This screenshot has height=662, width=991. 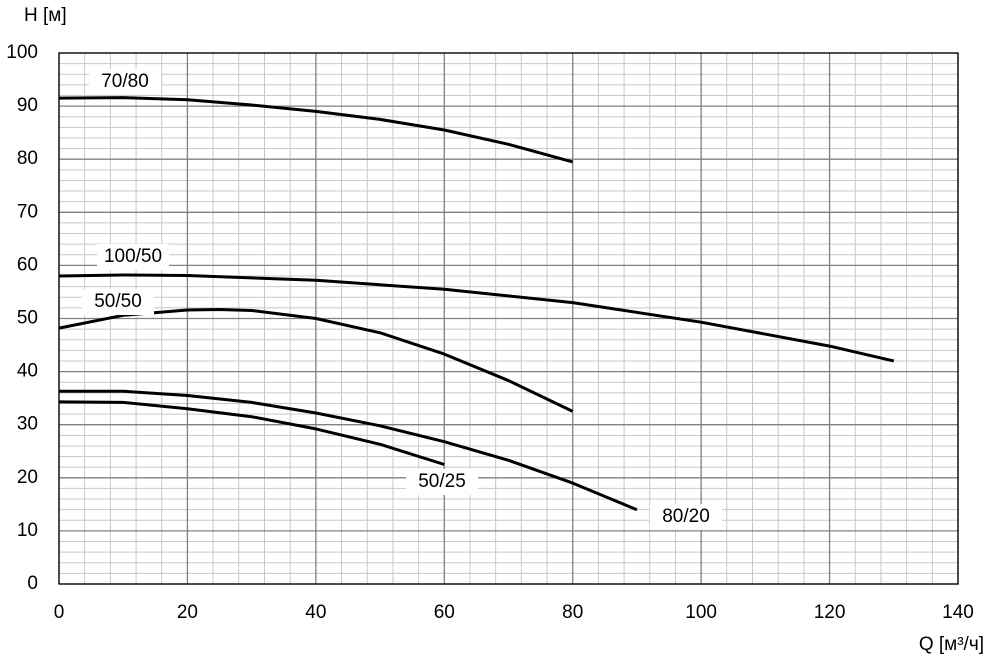 What do you see at coordinates (27, 371) in the screenshot?
I see `y-tick-label: 40` at bounding box center [27, 371].